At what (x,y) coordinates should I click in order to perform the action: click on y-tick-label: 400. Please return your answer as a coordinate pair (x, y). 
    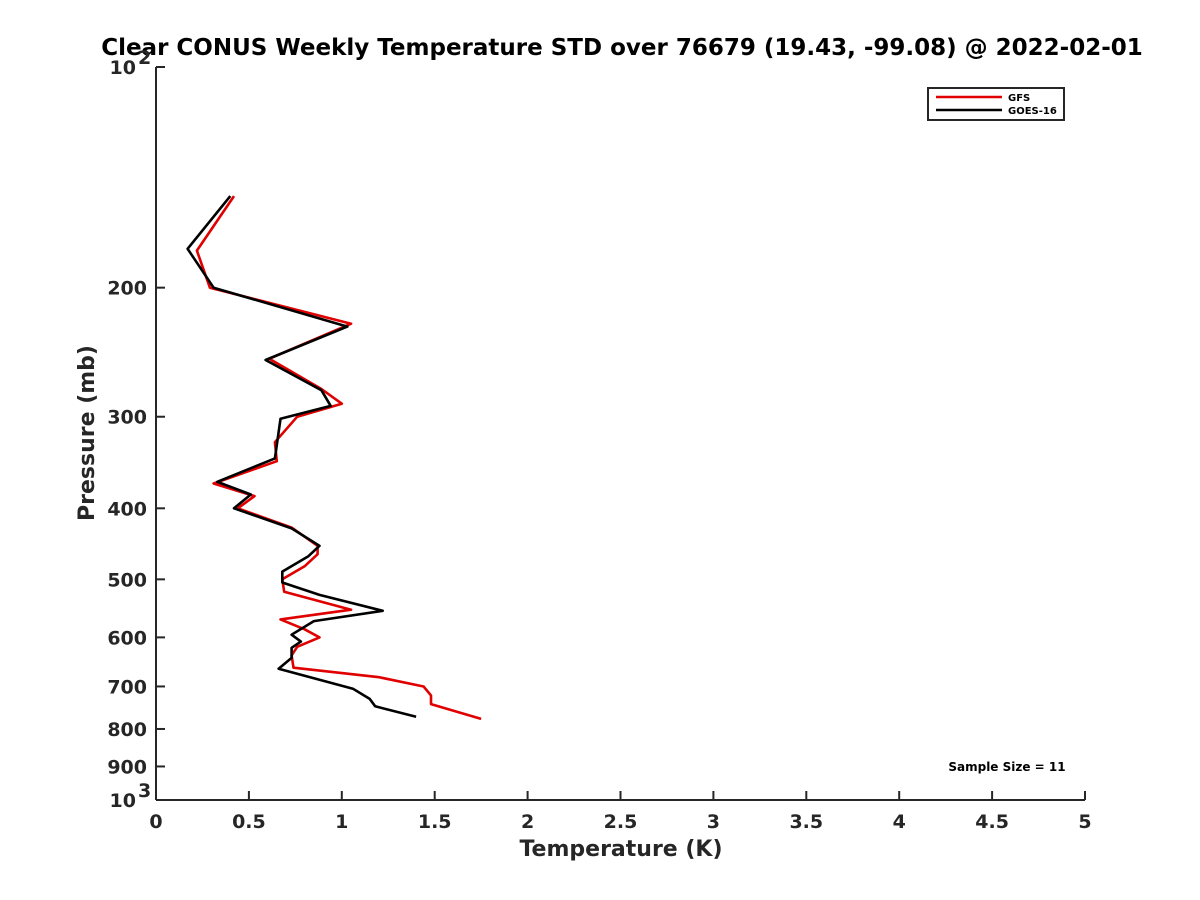
    Looking at the image, I should click on (127, 509).